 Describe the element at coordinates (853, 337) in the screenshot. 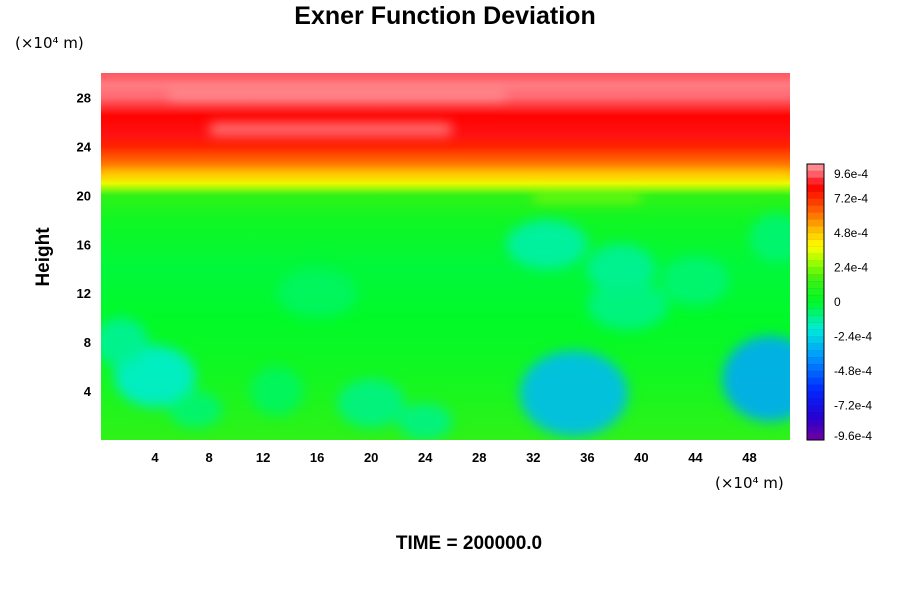

I see `colorbar-tick-label: -2.4e-4` at that location.